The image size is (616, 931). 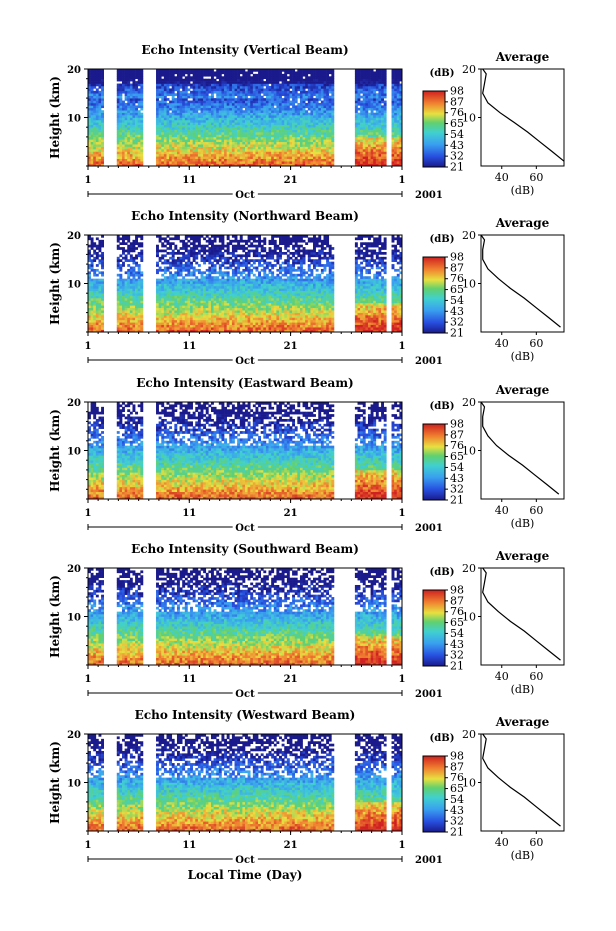 I want to click on x-tick-label: 1, so click(x=402, y=180).